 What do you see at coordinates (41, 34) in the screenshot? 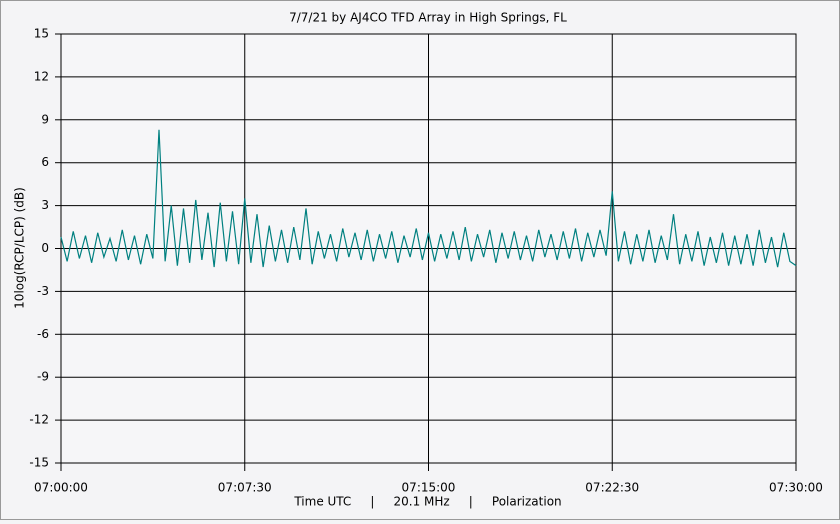
I see `y-tick-label: 15` at bounding box center [41, 34].